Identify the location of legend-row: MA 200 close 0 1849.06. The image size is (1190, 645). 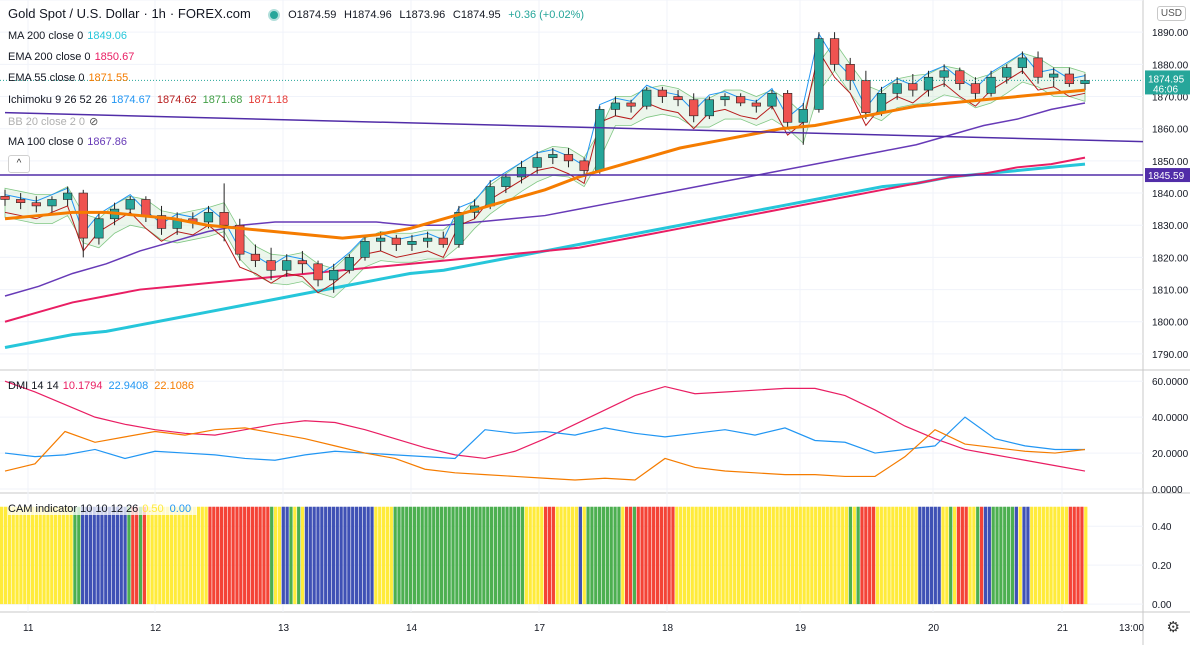
(70, 36).